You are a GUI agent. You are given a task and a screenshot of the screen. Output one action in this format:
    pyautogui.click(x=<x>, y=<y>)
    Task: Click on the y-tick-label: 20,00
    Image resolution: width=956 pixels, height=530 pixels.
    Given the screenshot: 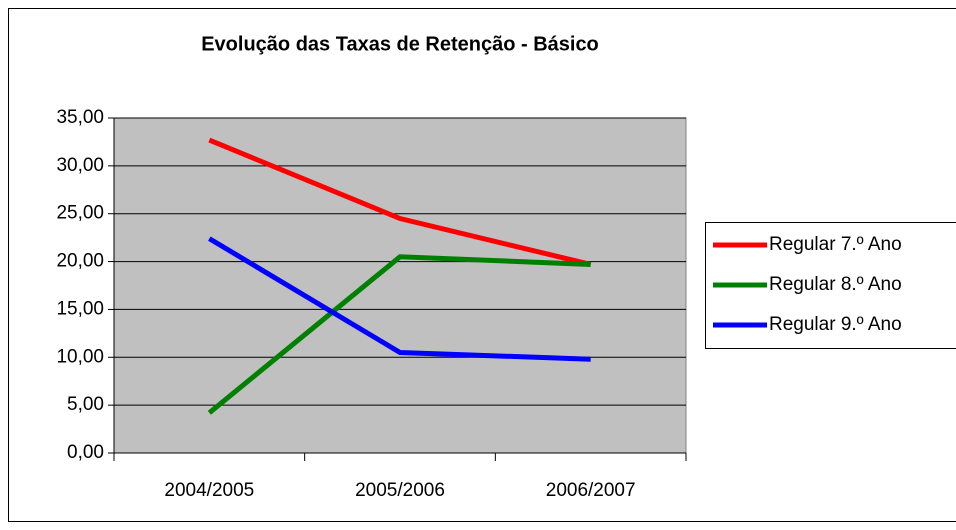 What is the action you would take?
    pyautogui.click(x=80, y=261)
    